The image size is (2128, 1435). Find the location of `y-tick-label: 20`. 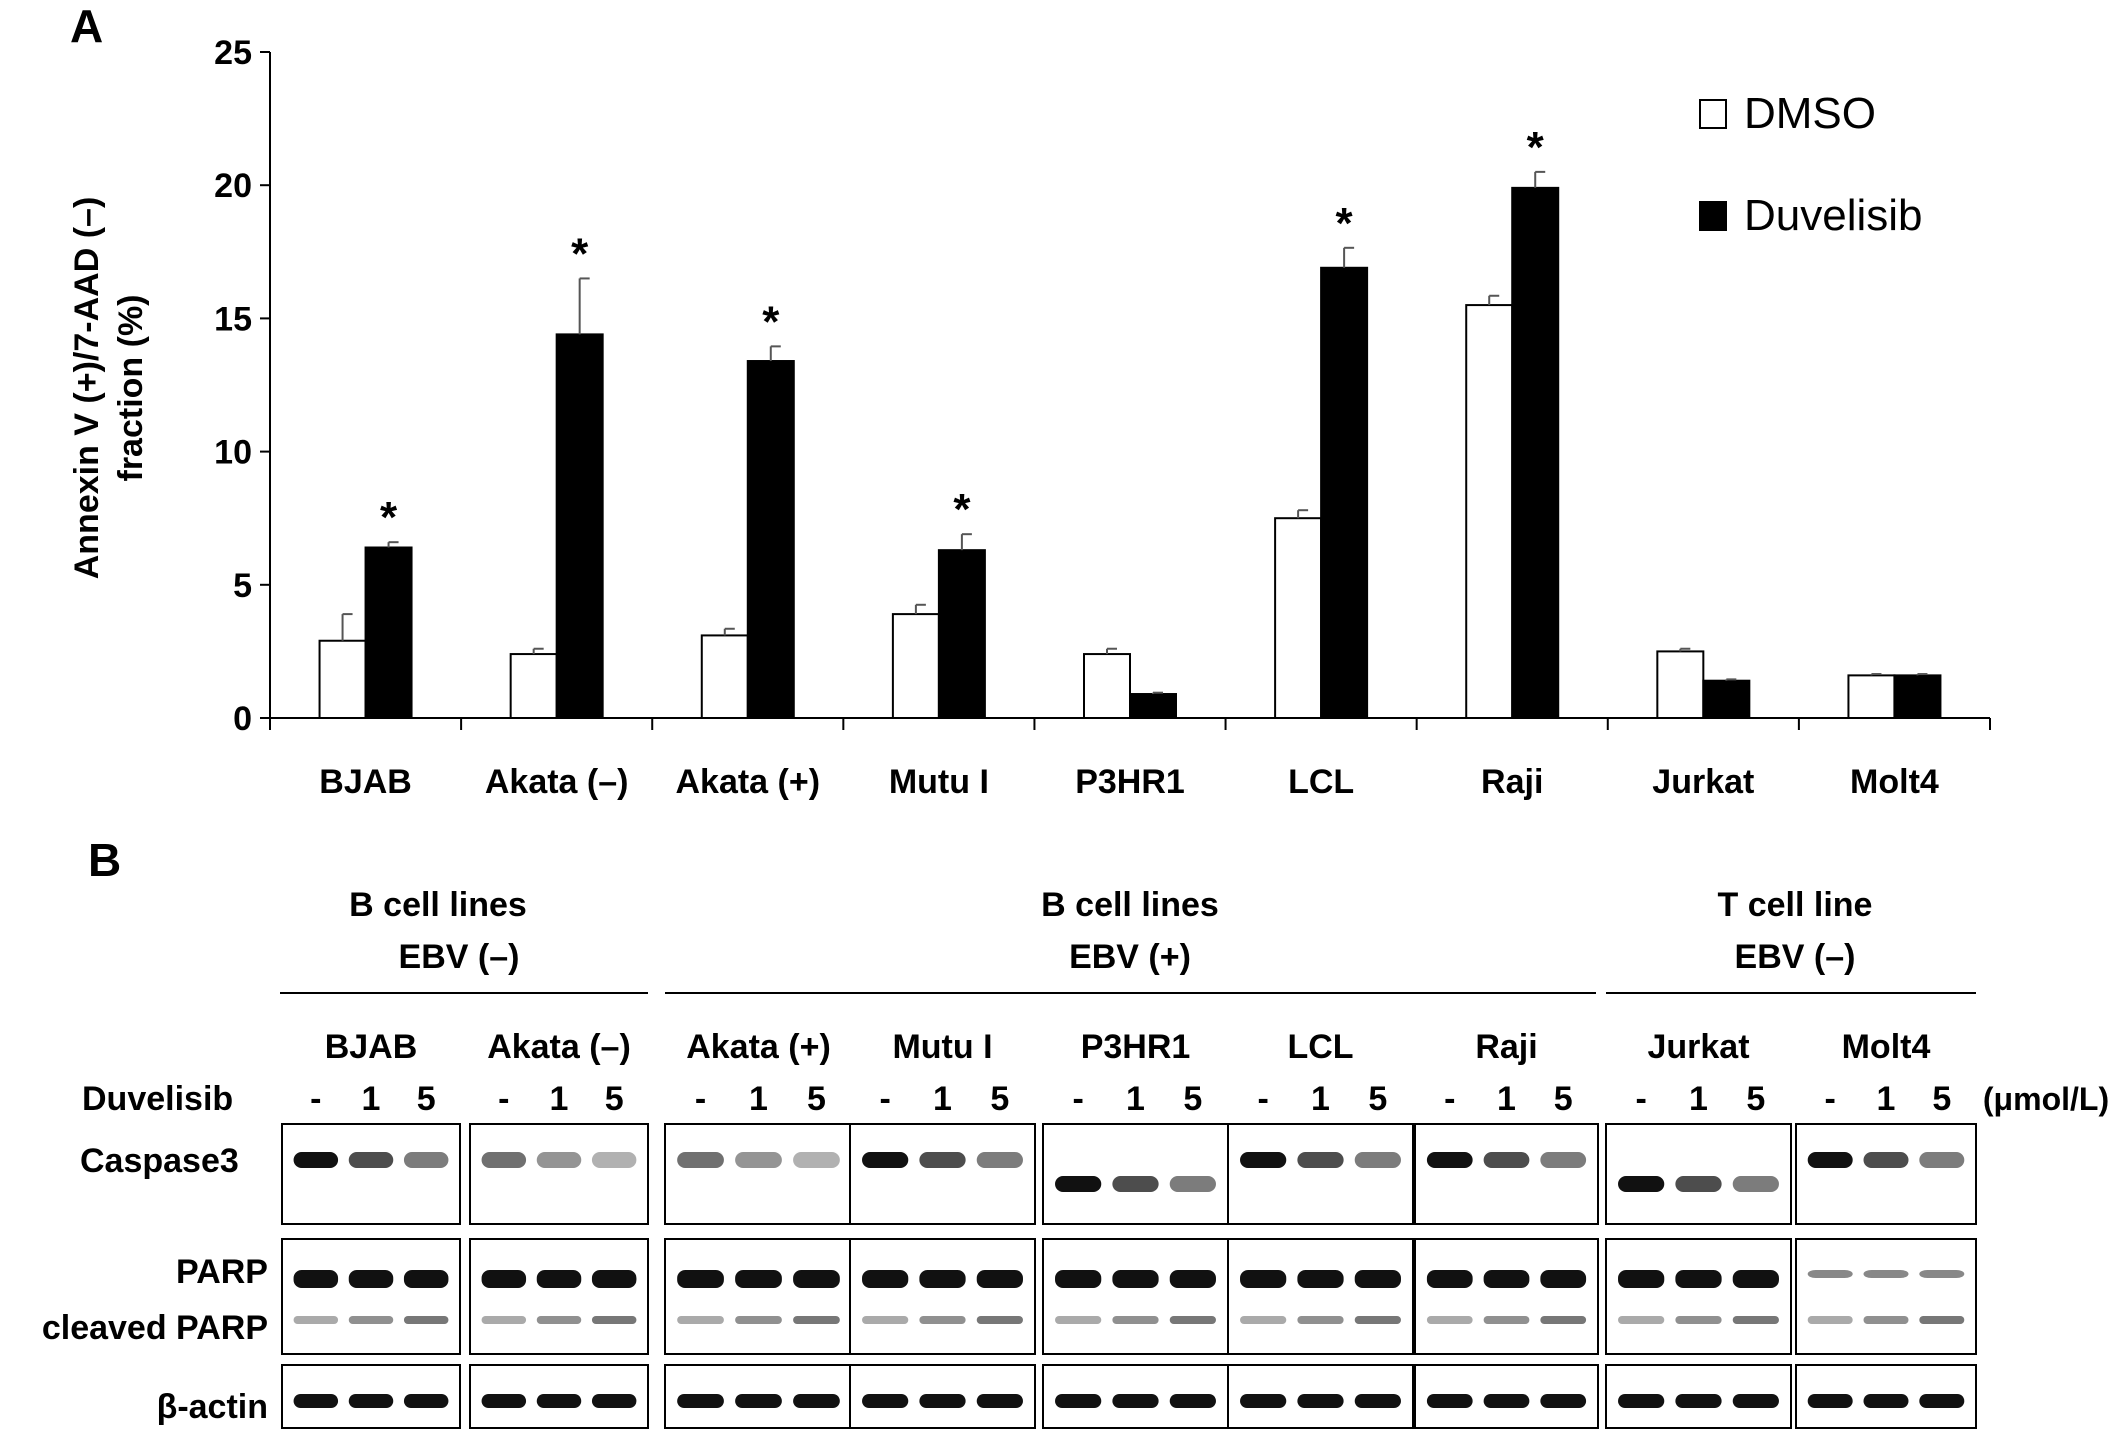

y-tick-label: 20 is located at coordinates (233, 186).